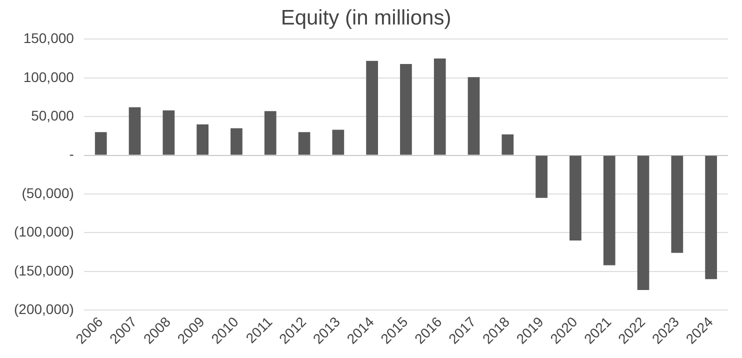  What do you see at coordinates (71, 154) in the screenshot?
I see `y-tick-label: -` at bounding box center [71, 154].